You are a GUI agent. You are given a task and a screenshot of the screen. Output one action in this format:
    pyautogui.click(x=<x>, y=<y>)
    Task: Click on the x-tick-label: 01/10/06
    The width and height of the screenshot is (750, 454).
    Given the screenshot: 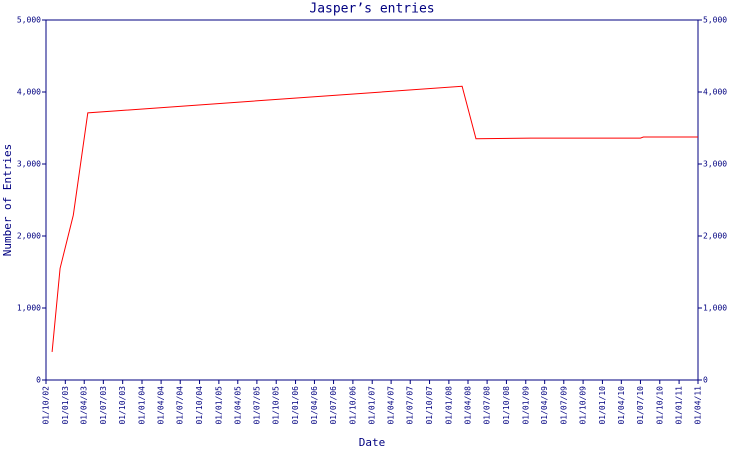 What is the action you would take?
    pyautogui.click(x=352, y=405)
    